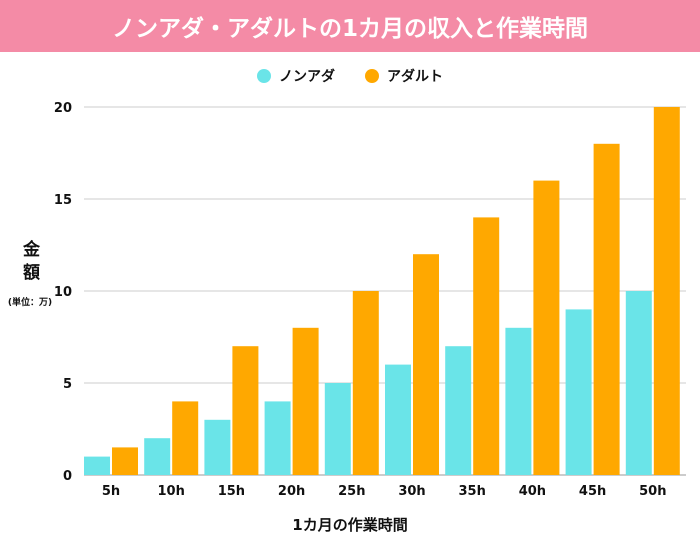 The height and width of the screenshot is (550, 700). I want to click on x-tick-label: 30h, so click(411, 491).